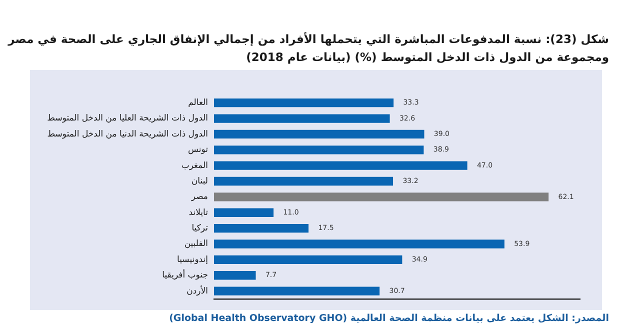  Describe the element at coordinates (185, 274) in the screenshot. I see `y-tick-label: جنوب أفريقيا` at that location.